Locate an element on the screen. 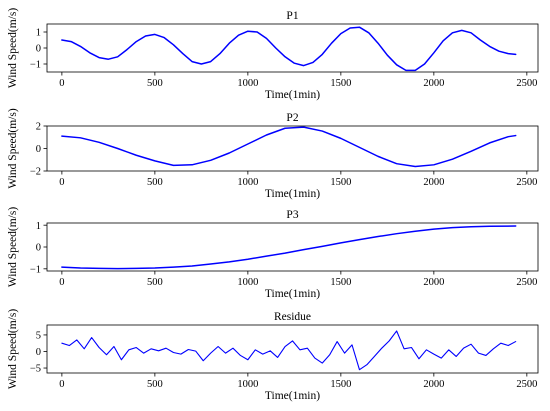  panel-title: P2 is located at coordinates (292, 118).